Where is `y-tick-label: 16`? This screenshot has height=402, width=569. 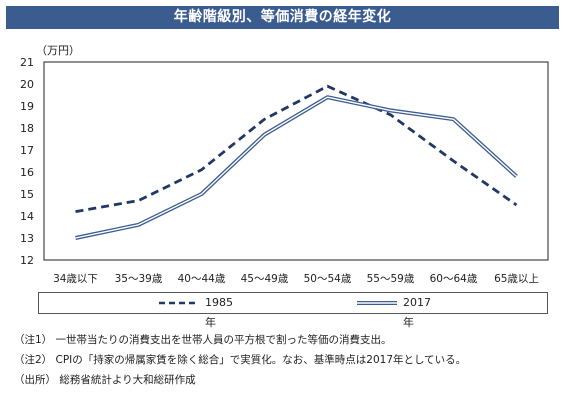 y-tick-label: 16 is located at coordinates (27, 172).